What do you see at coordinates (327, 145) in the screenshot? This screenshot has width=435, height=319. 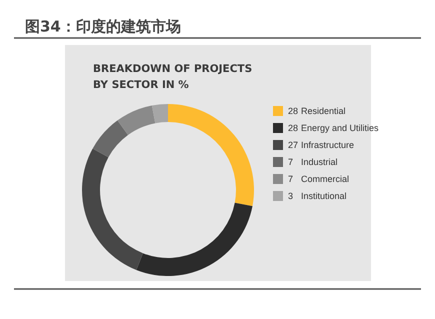 I see `legend-label: Infrastructure` at bounding box center [327, 145].